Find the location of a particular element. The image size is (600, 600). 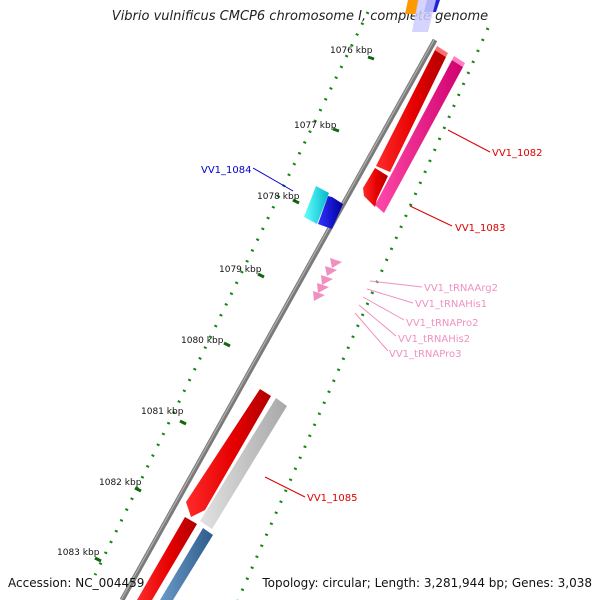

label-trna-his2: VV1_tRNAHis2 is located at coordinates (434, 339).